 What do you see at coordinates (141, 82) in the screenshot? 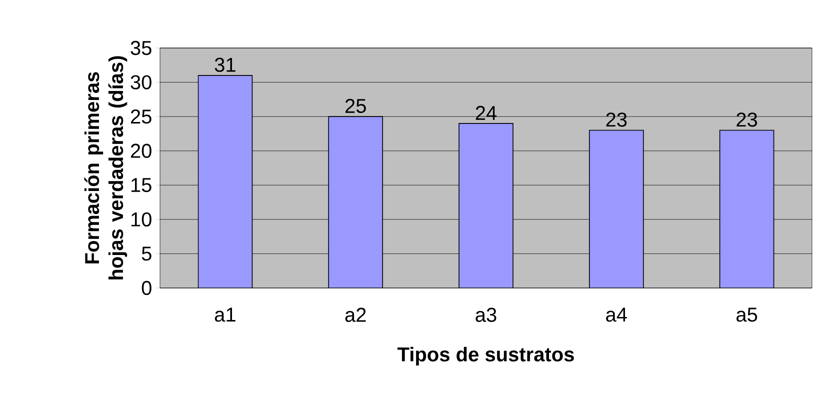
I see `y-tick-label: 30` at bounding box center [141, 82].